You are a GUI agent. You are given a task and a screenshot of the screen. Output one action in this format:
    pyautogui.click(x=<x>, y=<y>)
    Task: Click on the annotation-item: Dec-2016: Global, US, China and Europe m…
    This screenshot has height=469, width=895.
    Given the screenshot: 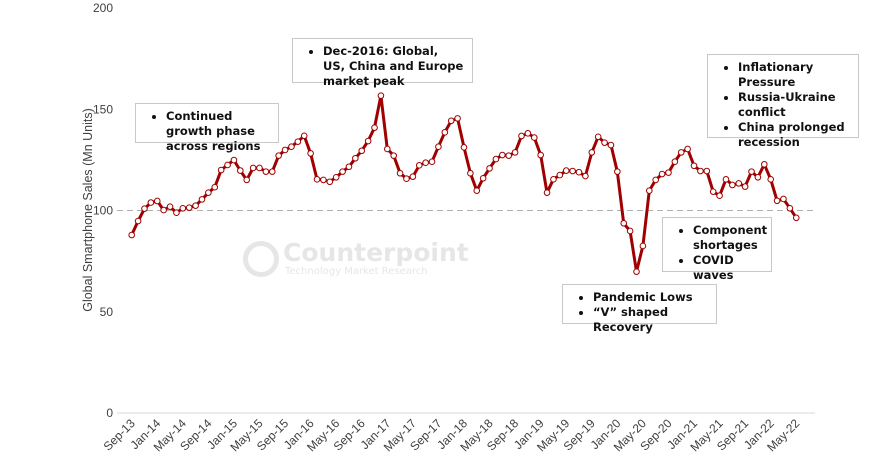 What is the action you would take?
    pyautogui.click(x=393, y=66)
    